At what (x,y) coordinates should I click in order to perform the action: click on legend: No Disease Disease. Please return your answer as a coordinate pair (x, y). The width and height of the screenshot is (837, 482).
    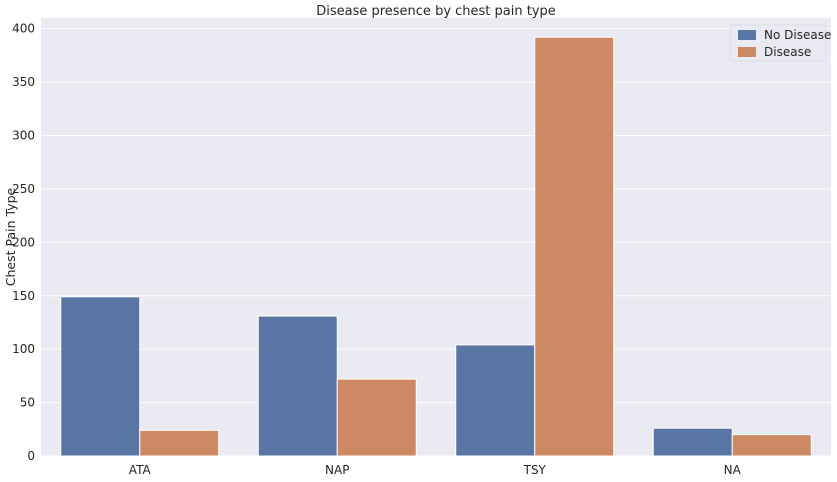
    Looking at the image, I should click on (780, 43).